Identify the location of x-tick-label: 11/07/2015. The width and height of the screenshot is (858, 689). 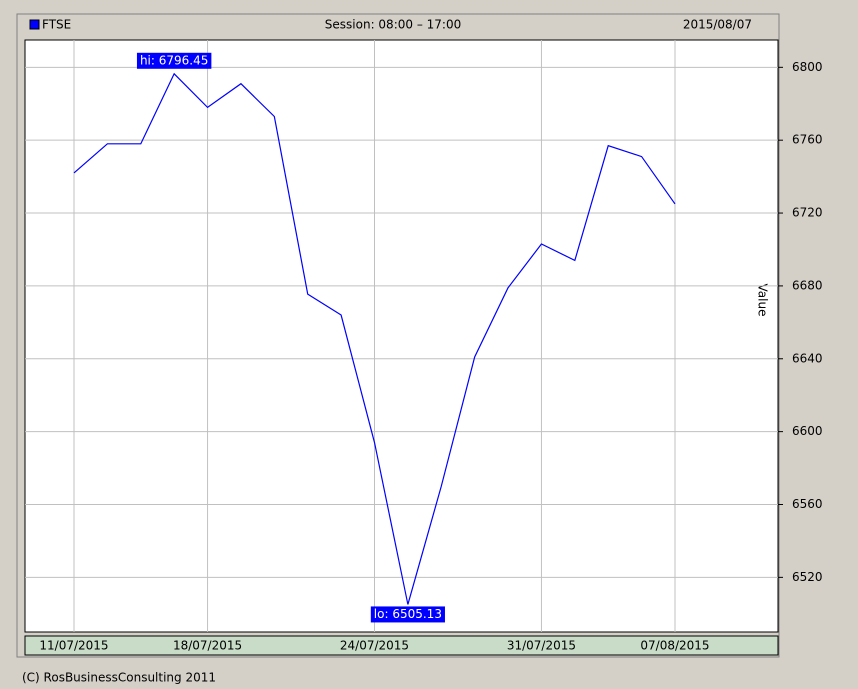
(73, 646).